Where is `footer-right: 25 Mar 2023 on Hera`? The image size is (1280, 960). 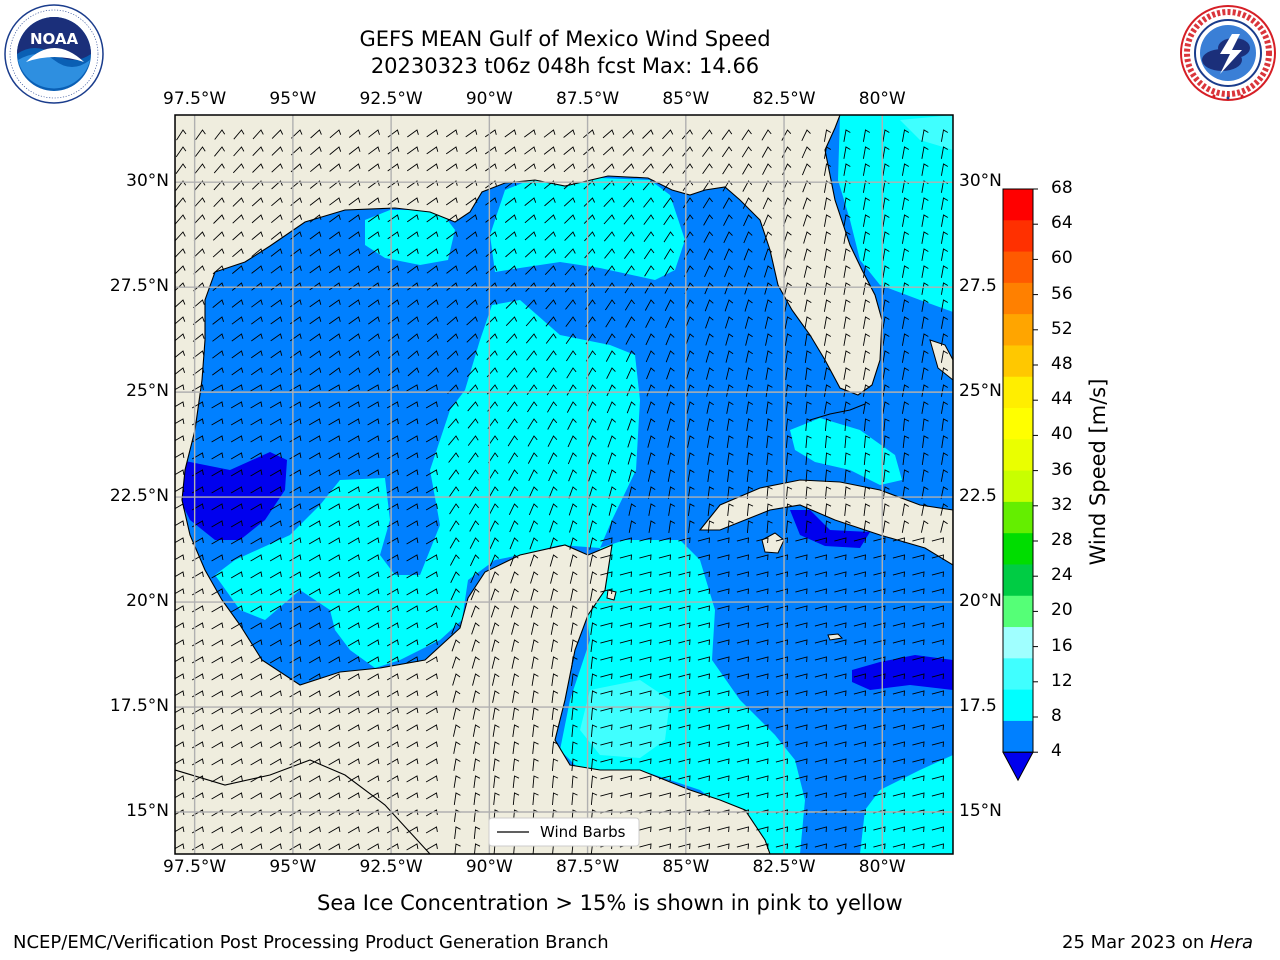
footer-right: 25 Mar 2023 on Hera is located at coordinates (1157, 942).